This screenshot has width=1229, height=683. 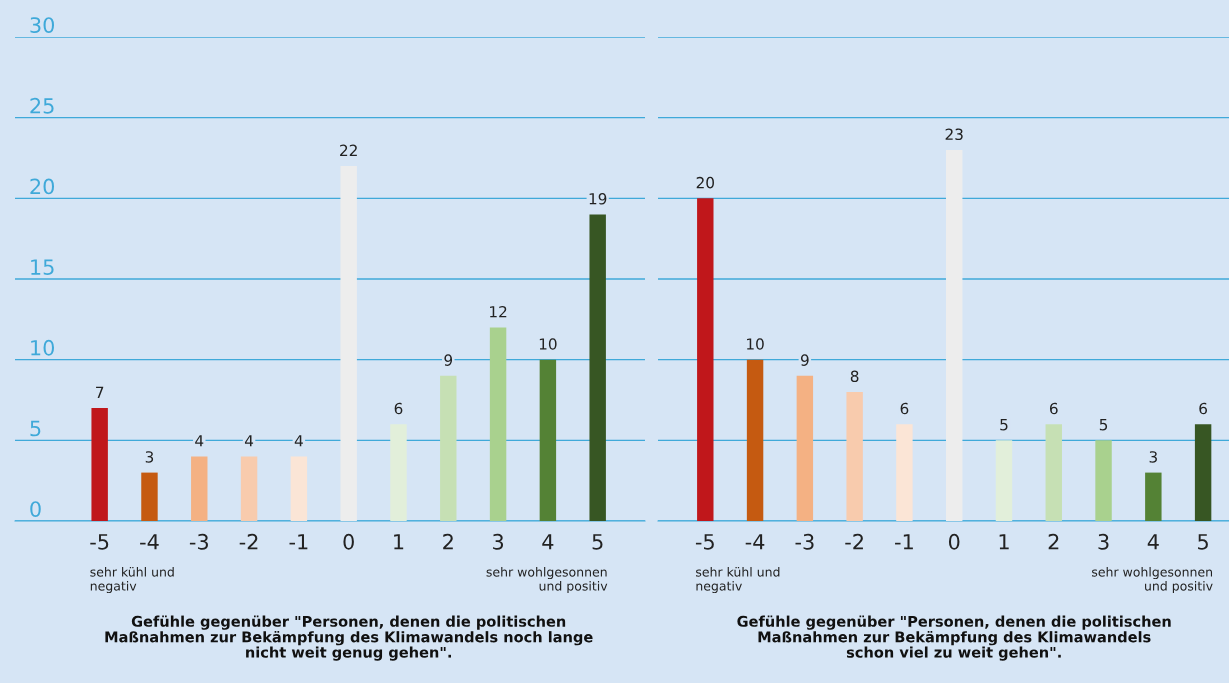 I want to click on y-tick-label: 15, so click(x=42, y=267).